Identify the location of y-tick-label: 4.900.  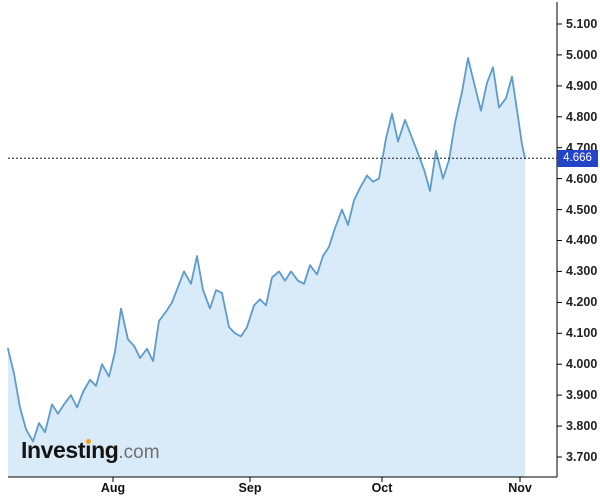
(582, 86).